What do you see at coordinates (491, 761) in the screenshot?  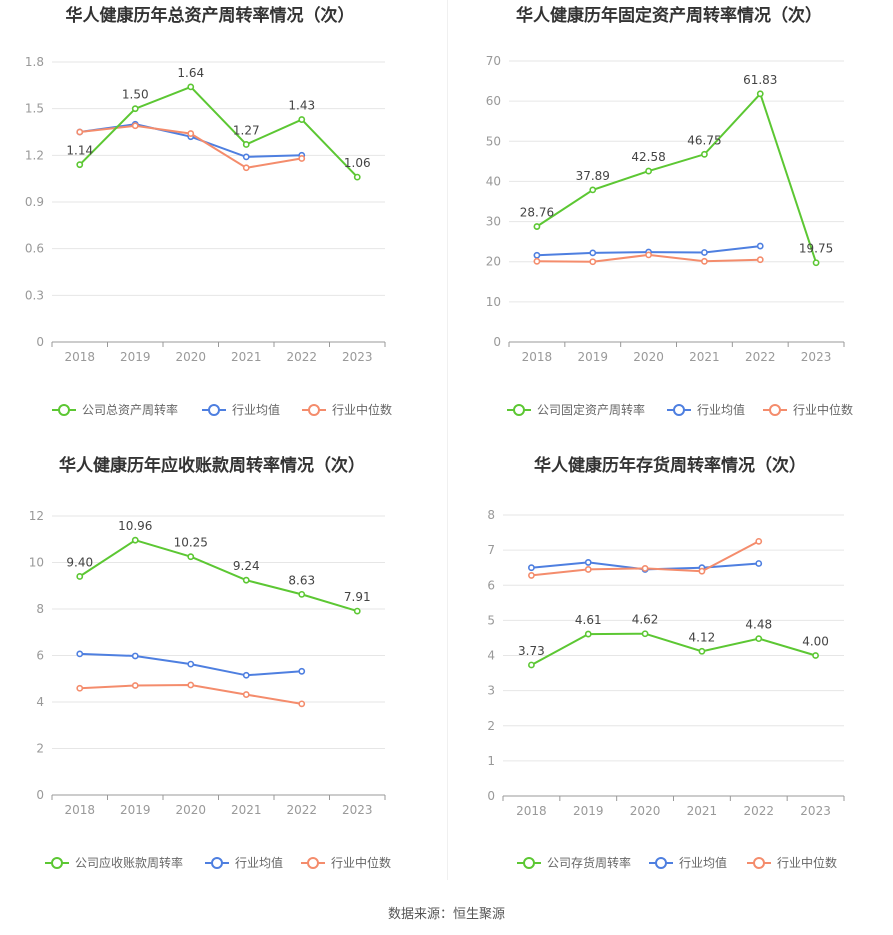 I see `y-tick-label: 1` at bounding box center [491, 761].